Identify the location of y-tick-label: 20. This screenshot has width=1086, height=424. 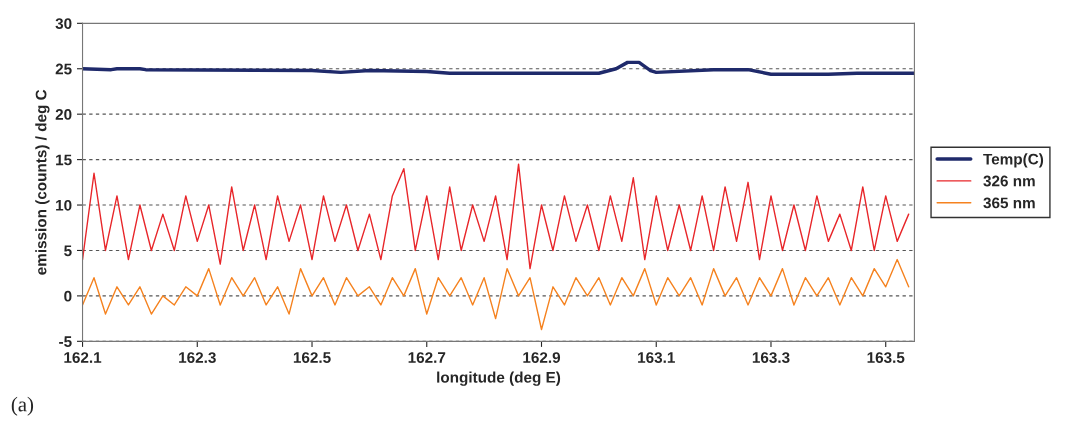
(63, 114).